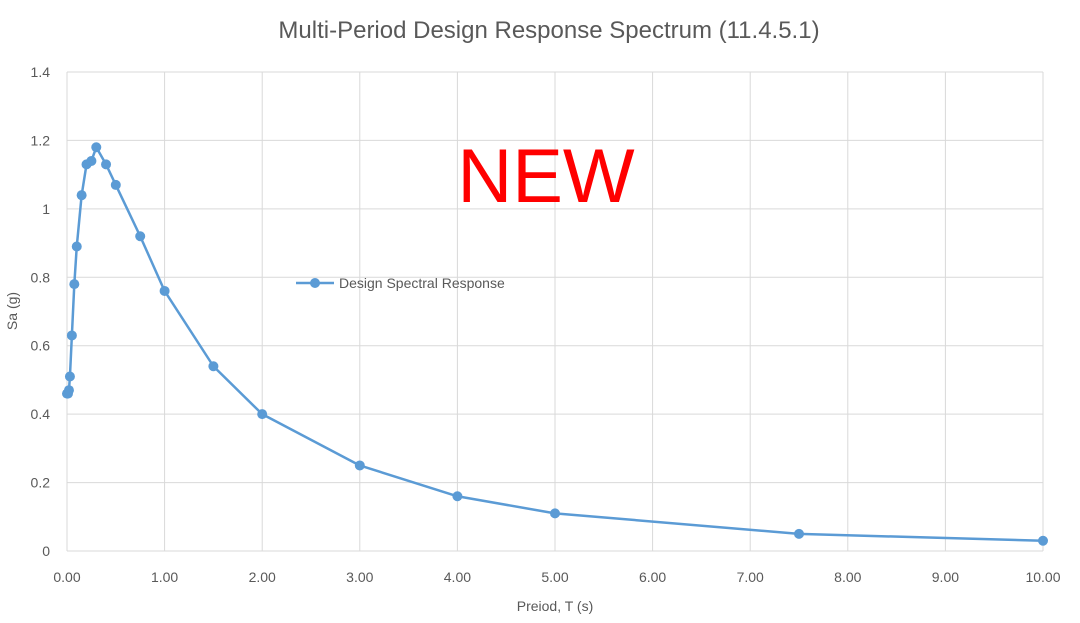 The height and width of the screenshot is (623, 1080). I want to click on y-tick-label: 1.2, so click(41, 140).